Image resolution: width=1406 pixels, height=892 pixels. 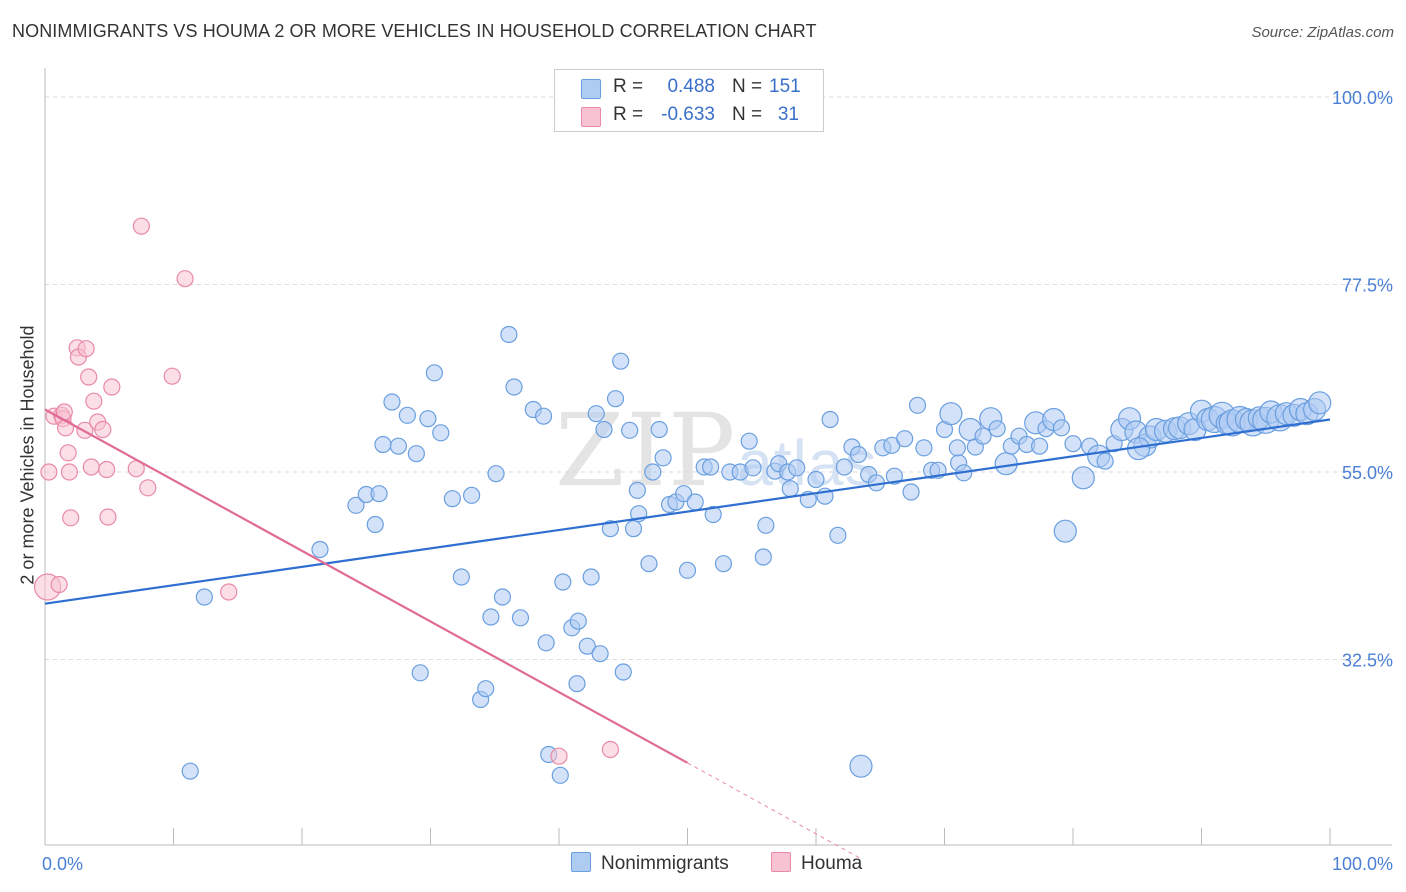 What do you see at coordinates (1362, 98) in the screenshot?
I see `y-tick-label: 100.0%` at bounding box center [1362, 98].